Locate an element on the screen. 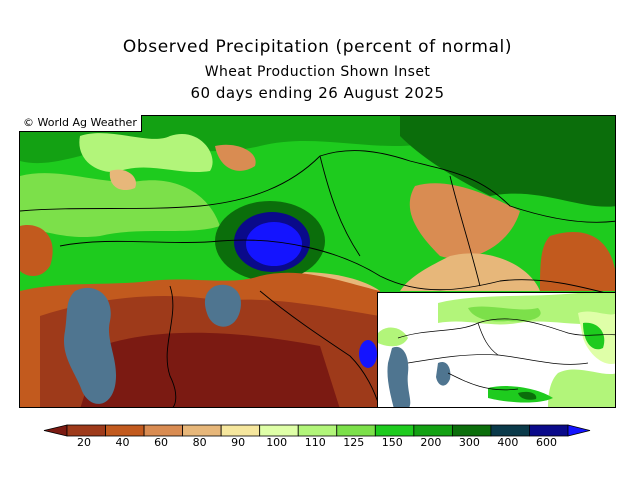 This screenshot has width=635, height=495. legend-arrow-low is located at coordinates (55, 430).